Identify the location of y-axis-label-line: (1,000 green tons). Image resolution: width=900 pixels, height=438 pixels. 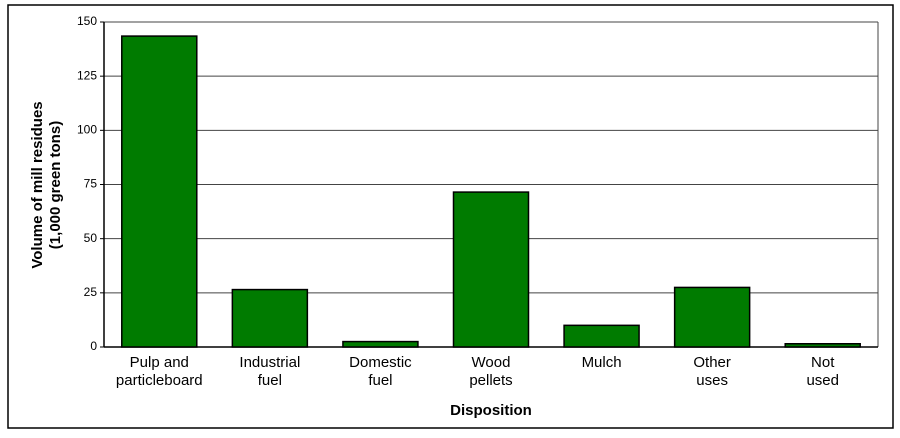
(55, 185).